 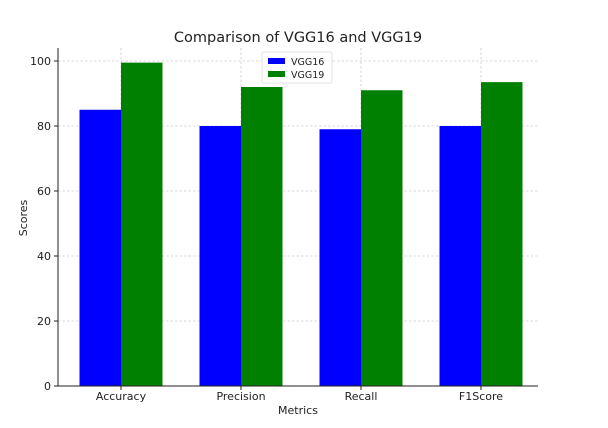 I want to click on bar-vgg19-f1score, so click(x=502, y=234).